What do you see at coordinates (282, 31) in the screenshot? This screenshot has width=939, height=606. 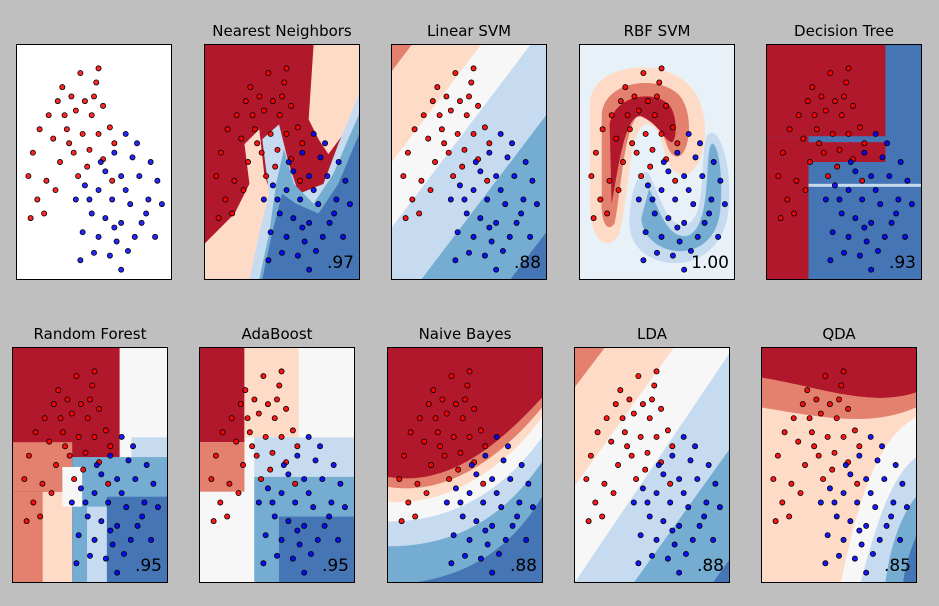 I see `panel-title: Nearest Neighbors` at bounding box center [282, 31].